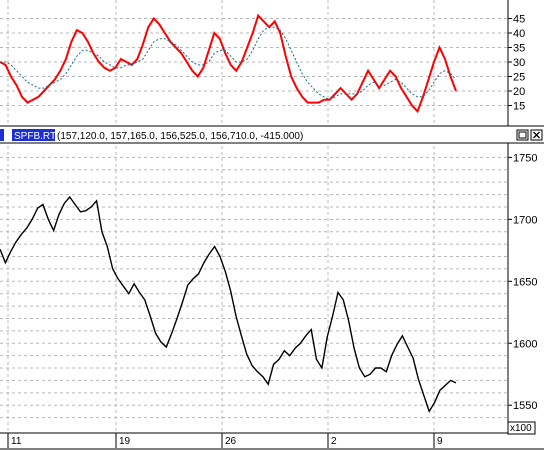  What do you see at coordinates (519, 78) in the screenshot?
I see `indicator-tick-label: 25` at bounding box center [519, 78].